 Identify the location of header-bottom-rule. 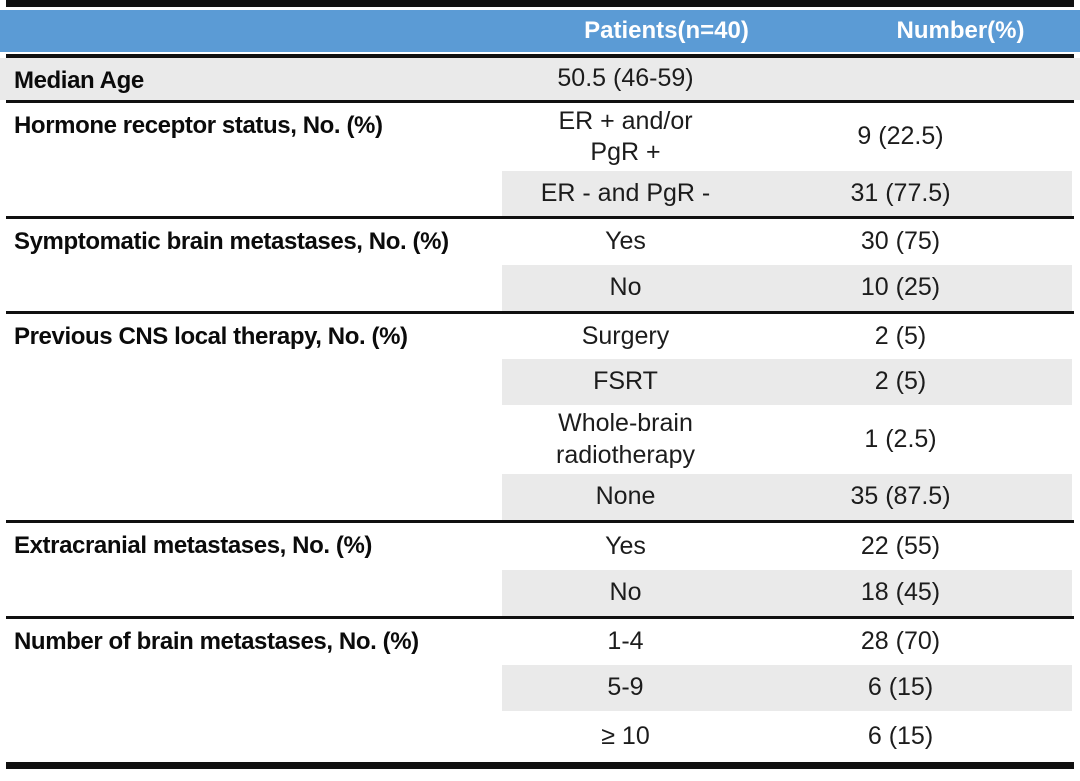
(540, 56).